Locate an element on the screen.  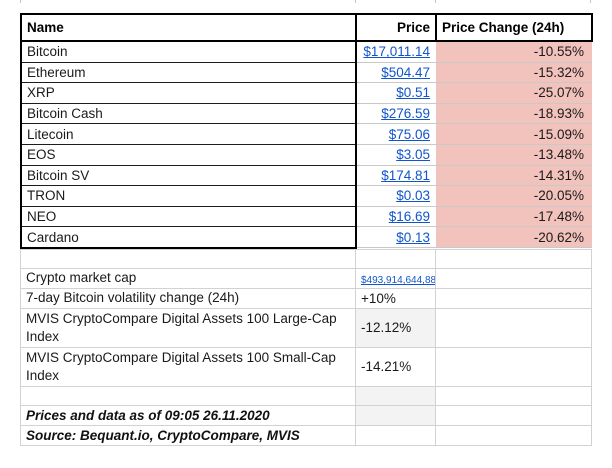
coin-change: -17.48% is located at coordinates (514, 217).